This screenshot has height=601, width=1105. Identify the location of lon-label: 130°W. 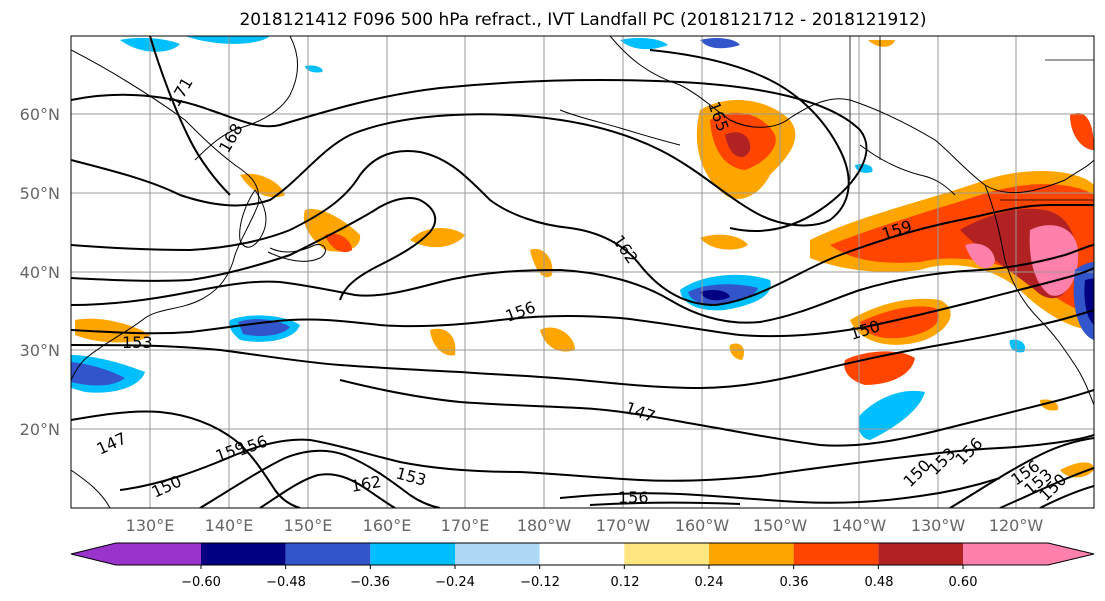
(938, 525).